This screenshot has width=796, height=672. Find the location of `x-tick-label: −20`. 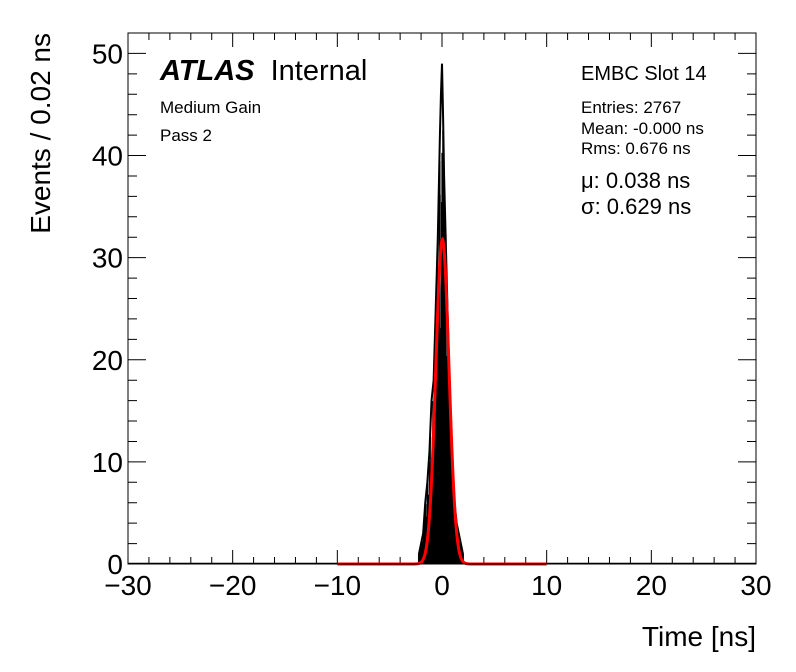

x-tick-label: −20 is located at coordinates (233, 585).